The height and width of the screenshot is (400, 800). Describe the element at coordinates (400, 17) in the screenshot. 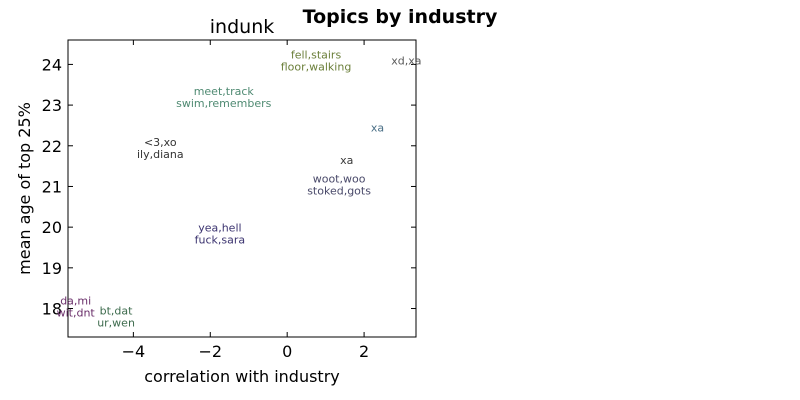

I see `figure-suptitle: Topics by industry` at that location.